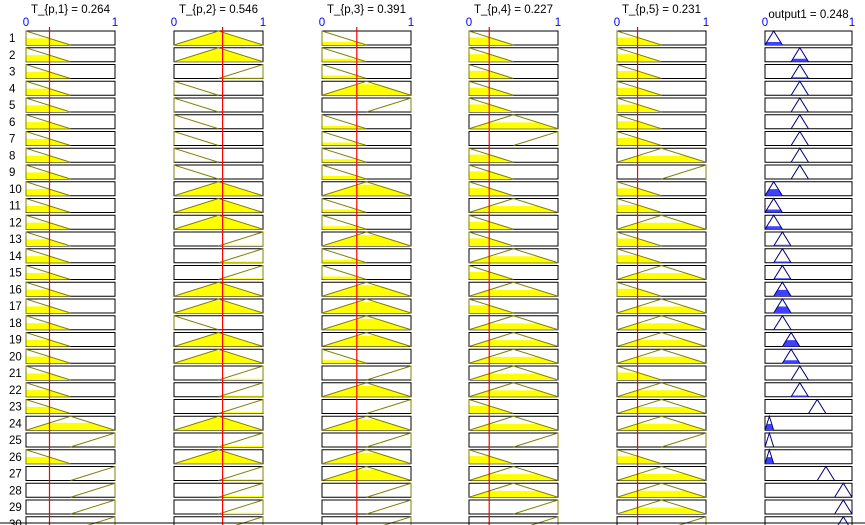 The width and height of the screenshot is (865, 525). What do you see at coordinates (15, 223) in the screenshot?
I see `rule-number: 12` at bounding box center [15, 223].